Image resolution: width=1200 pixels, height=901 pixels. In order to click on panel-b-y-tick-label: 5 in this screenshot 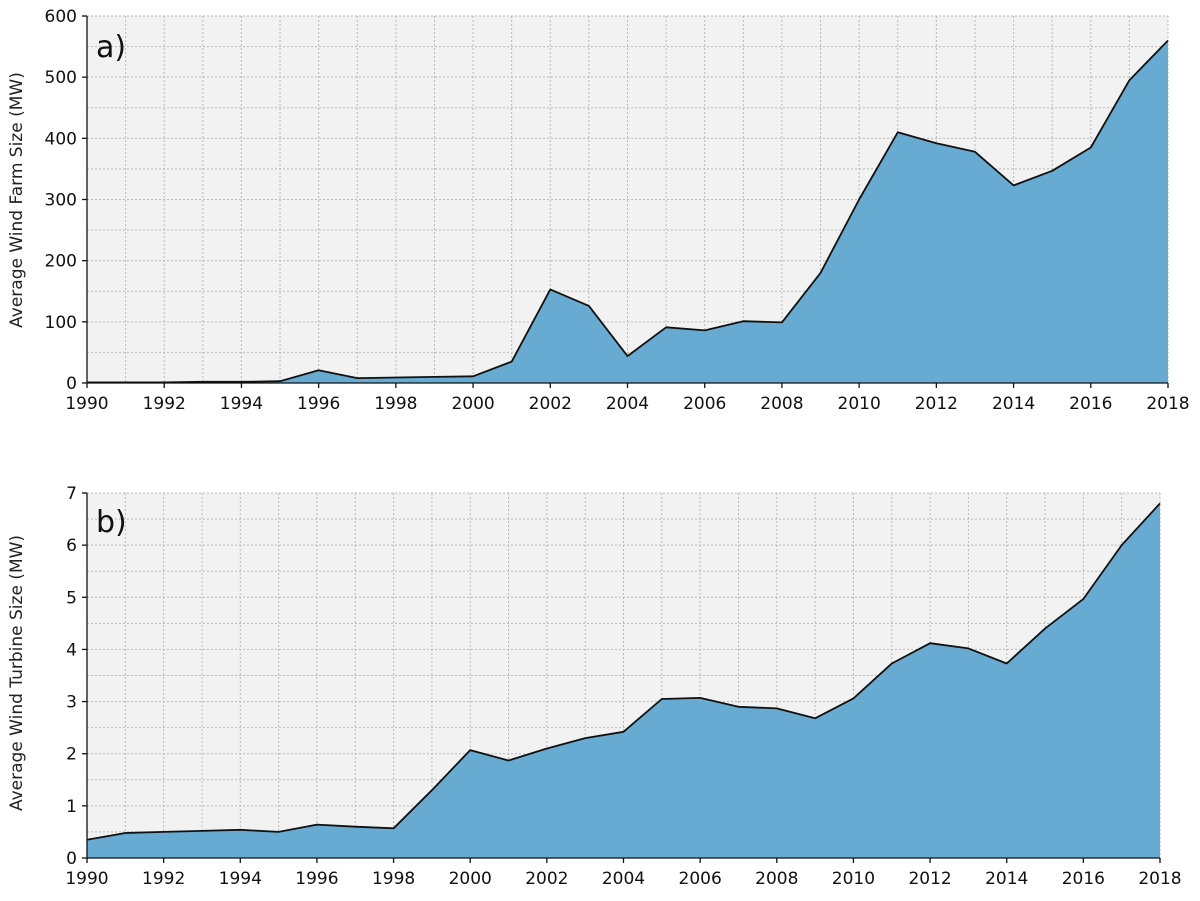, I will do `click(71, 598)`.